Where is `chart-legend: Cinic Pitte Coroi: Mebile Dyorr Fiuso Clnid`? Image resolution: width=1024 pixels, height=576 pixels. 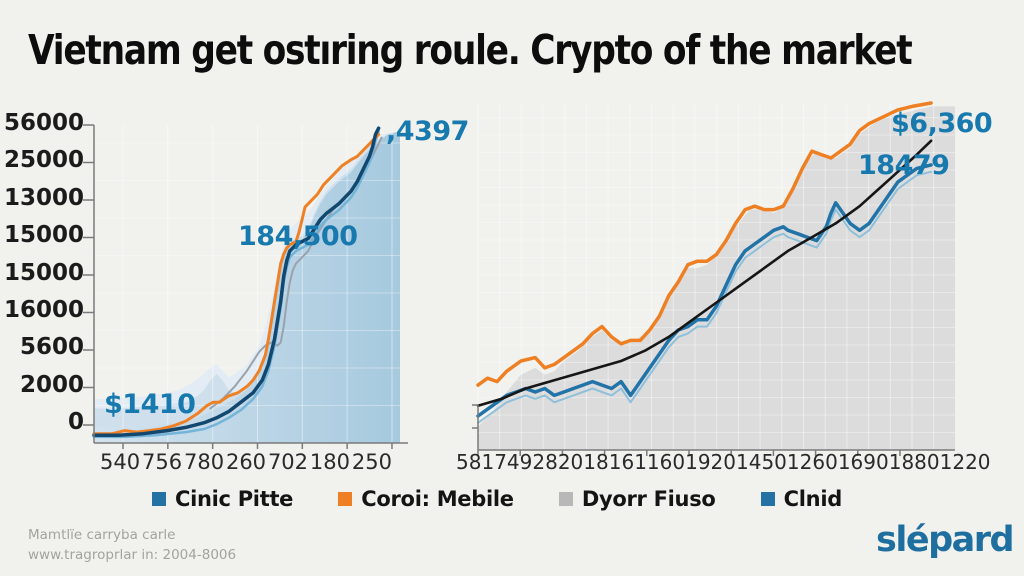
chart-legend: Cinic Pitte Coroi: Mebile Dyorr Fiuso Clnid is located at coordinates (497, 499).